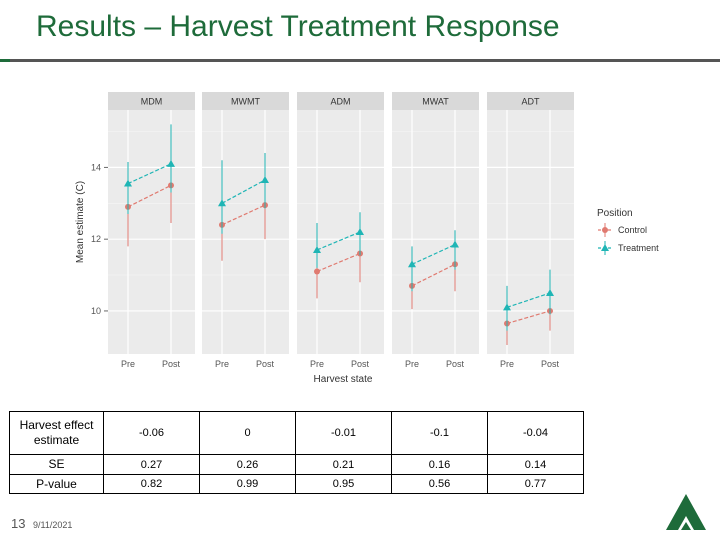 This screenshot has height=540, width=720. Describe the element at coordinates (317, 271) in the screenshot. I see `data-point-control` at that location.